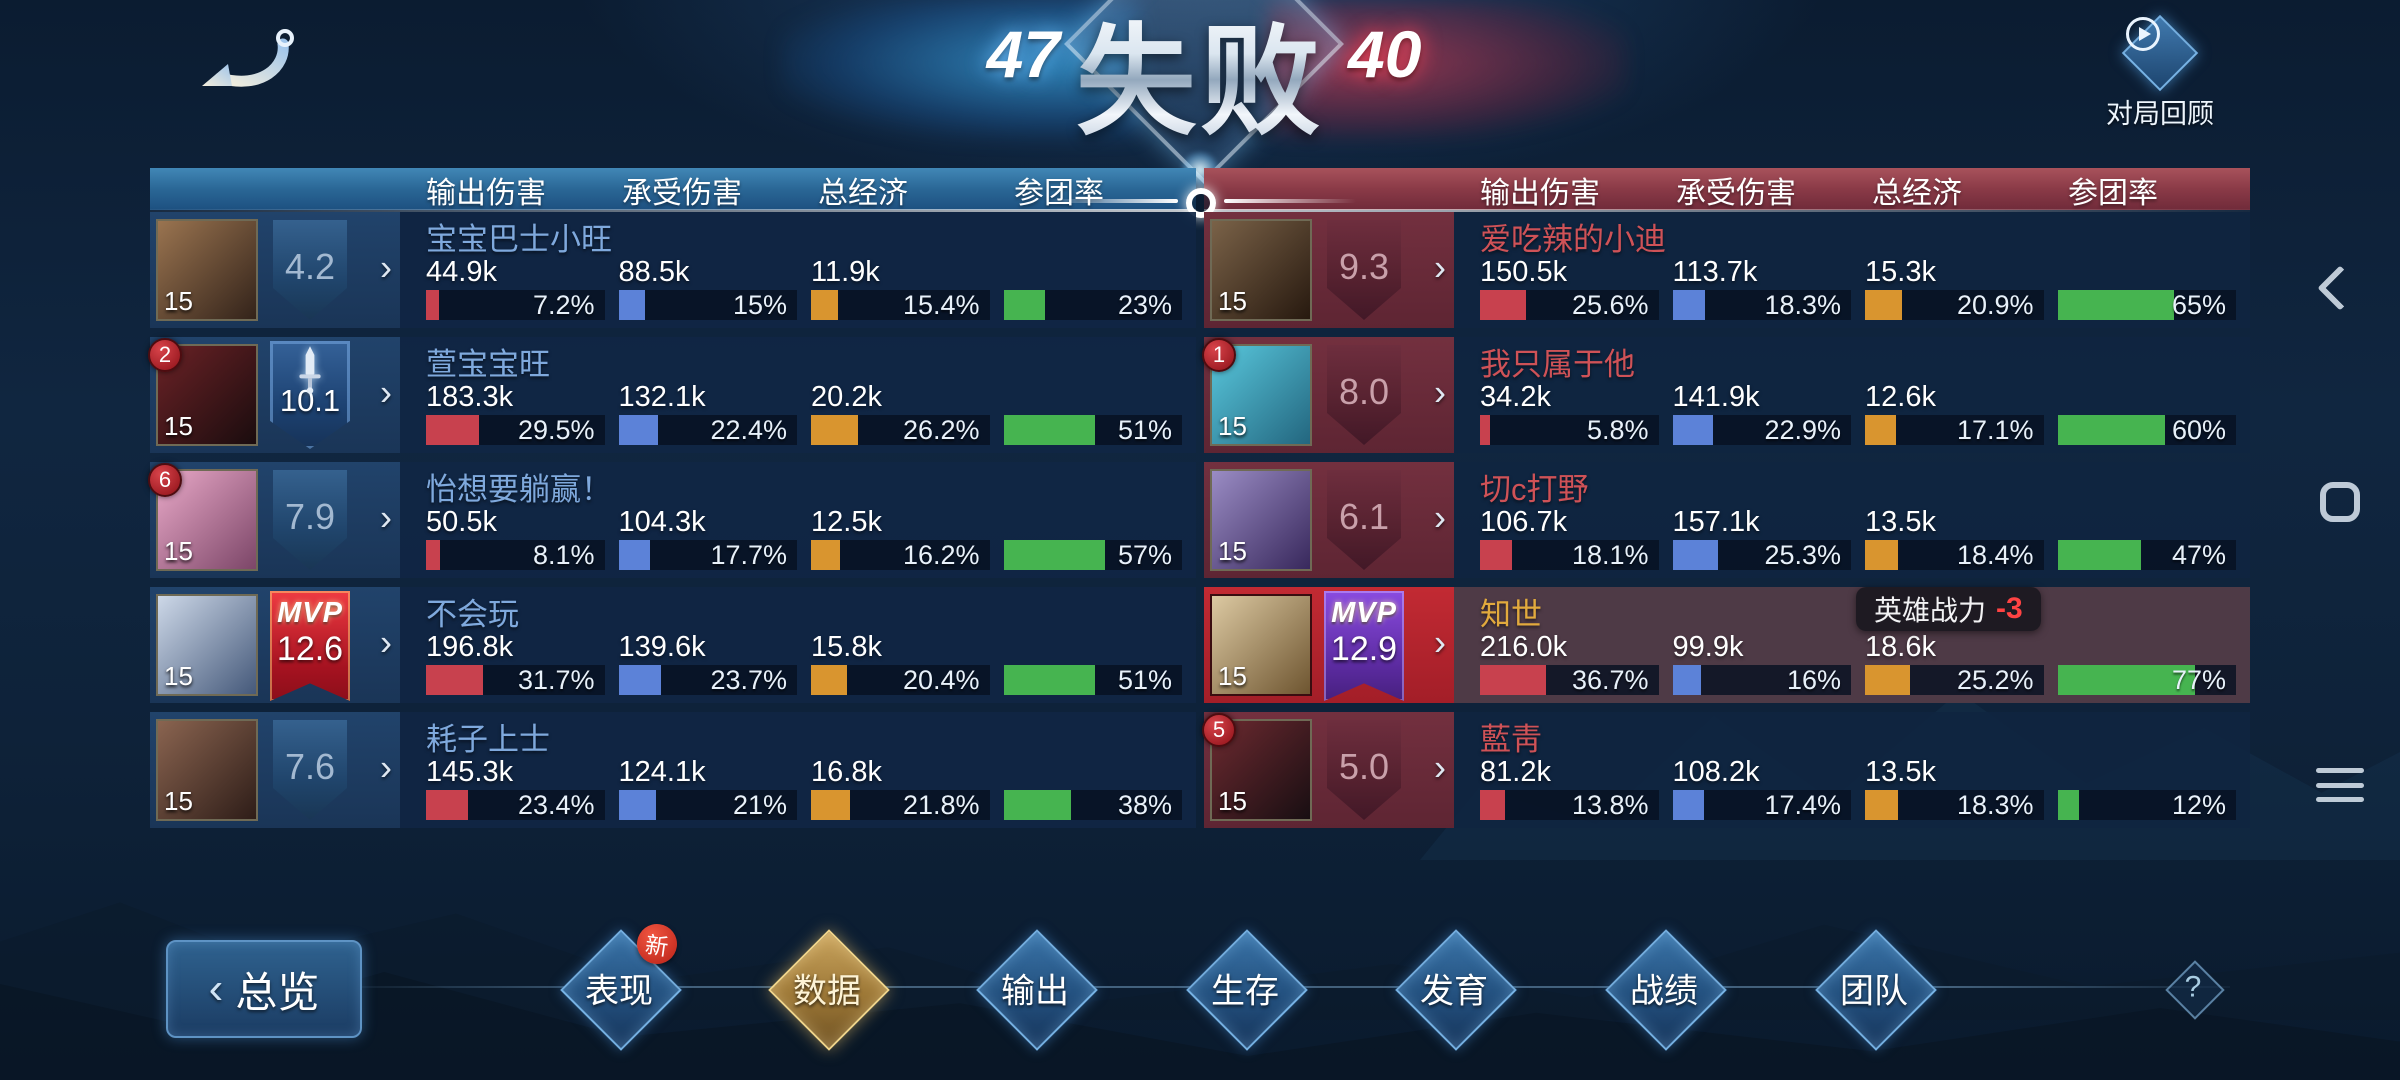 Image resolution: width=2400 pixels, height=1080 pixels. What do you see at coordinates (707, 680) in the screenshot?
I see `stat-bar: 23.7%` at bounding box center [707, 680].